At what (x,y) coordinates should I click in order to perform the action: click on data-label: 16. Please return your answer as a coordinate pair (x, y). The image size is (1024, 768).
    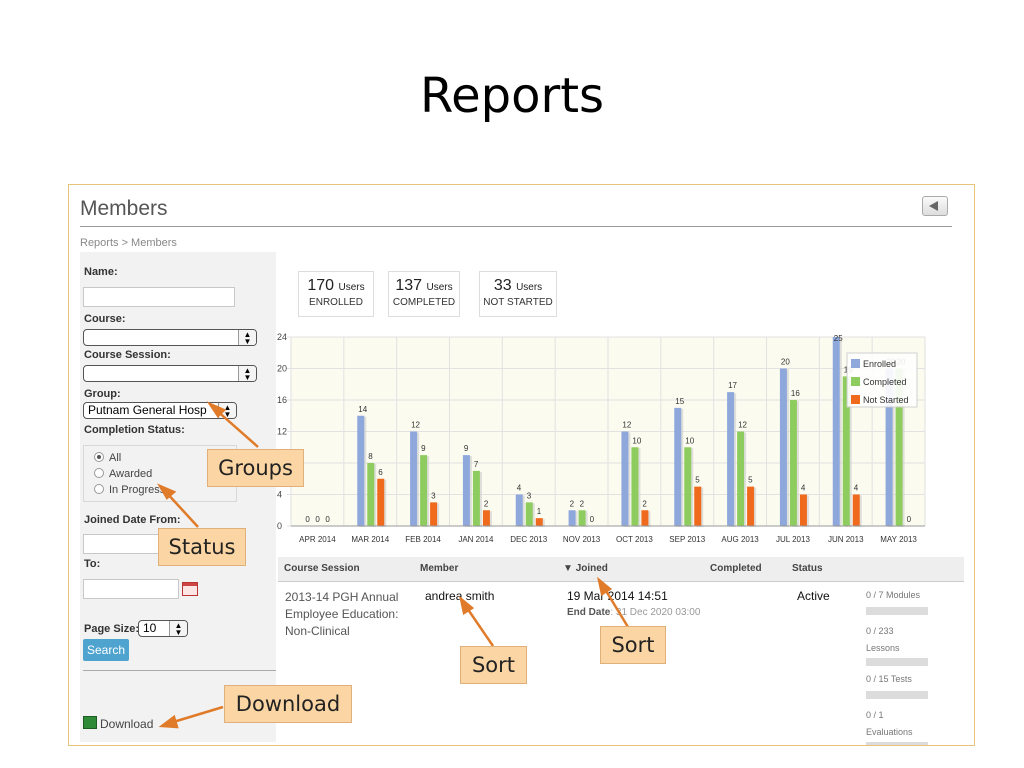
    Looking at the image, I should click on (795, 393).